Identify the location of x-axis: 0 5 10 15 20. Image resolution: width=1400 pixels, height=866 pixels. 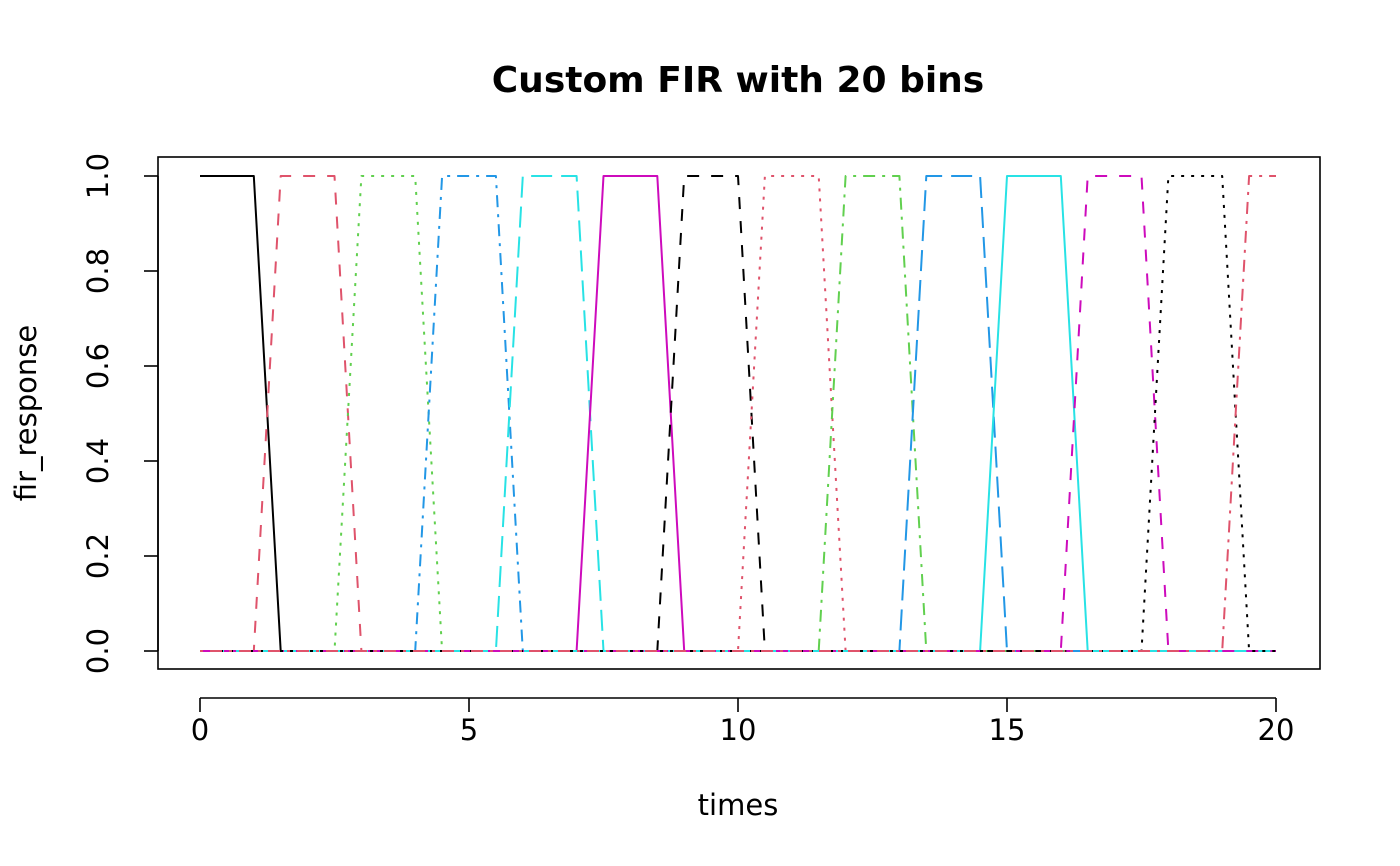
(743, 722).